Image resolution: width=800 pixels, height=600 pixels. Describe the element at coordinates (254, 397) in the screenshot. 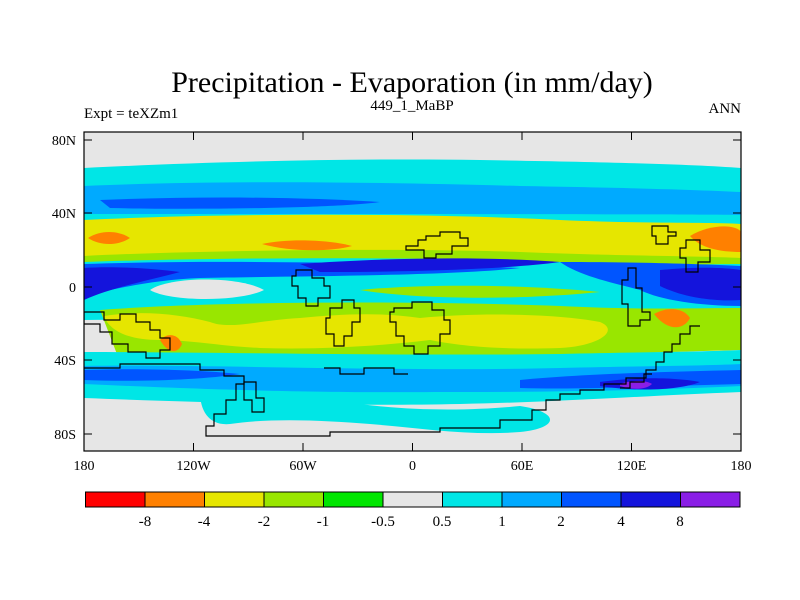

I see `outline-south-west-arc` at that location.